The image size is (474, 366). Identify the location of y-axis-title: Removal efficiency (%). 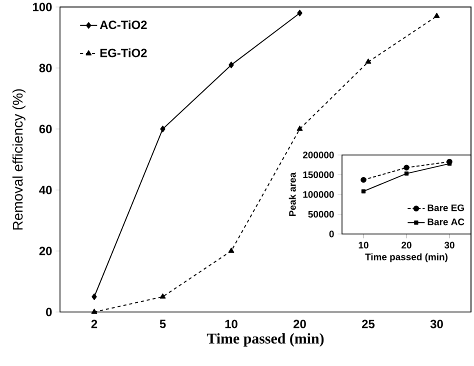
(19, 159).